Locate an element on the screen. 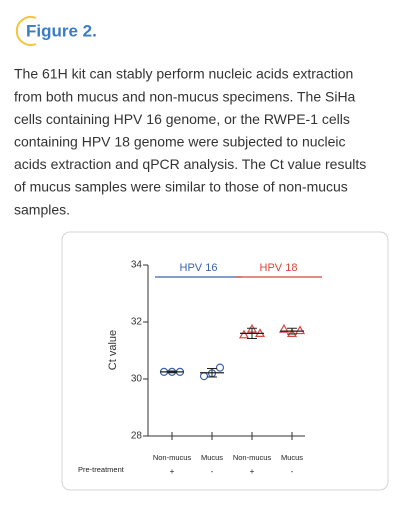 This screenshot has width=405, height=505. y-tick-label: 28 is located at coordinates (137, 436).